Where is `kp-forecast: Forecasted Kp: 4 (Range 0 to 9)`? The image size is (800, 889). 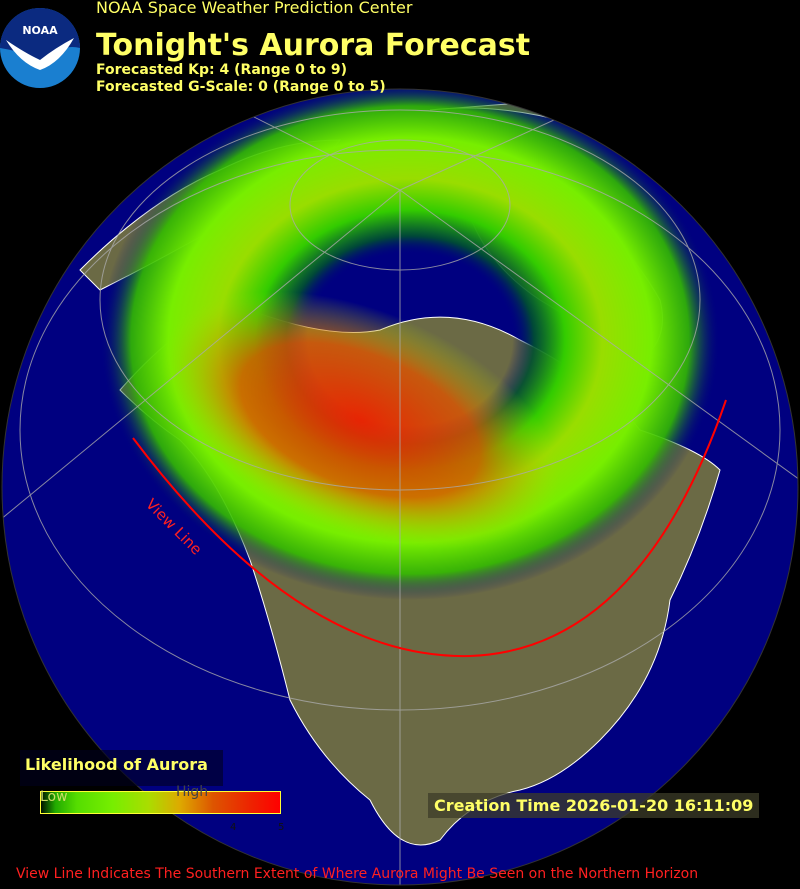
kp-forecast: Forecasted Kp: 4 (Range 0 to 9) is located at coordinates (222, 70).